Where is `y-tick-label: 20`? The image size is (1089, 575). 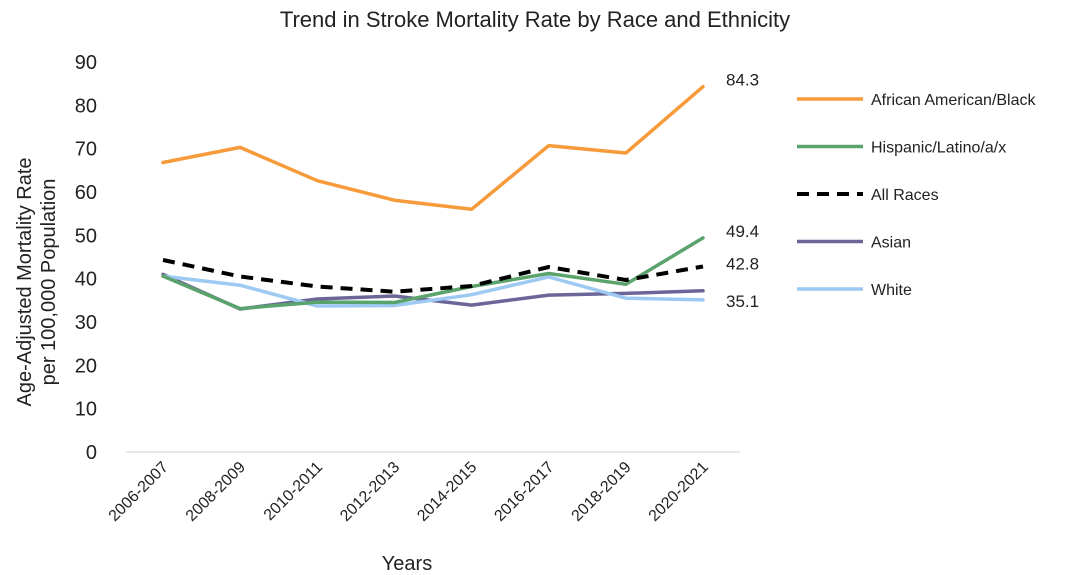 y-tick-label: 20 is located at coordinates (86, 366).